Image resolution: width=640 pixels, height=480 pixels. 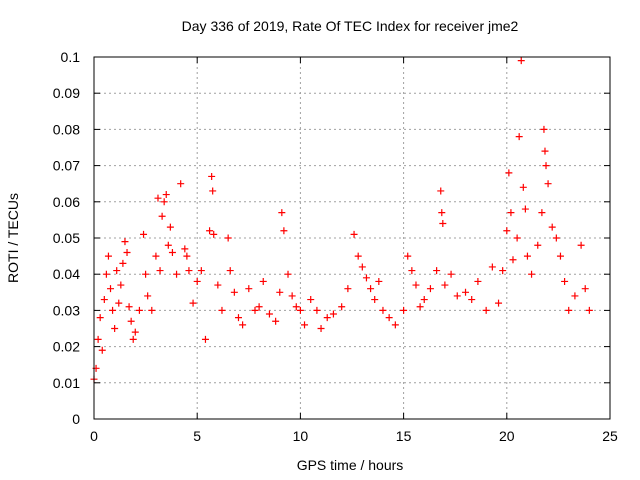 What do you see at coordinates (66, 347) in the screenshot?
I see `y-tick-label: 0.02` at bounding box center [66, 347].